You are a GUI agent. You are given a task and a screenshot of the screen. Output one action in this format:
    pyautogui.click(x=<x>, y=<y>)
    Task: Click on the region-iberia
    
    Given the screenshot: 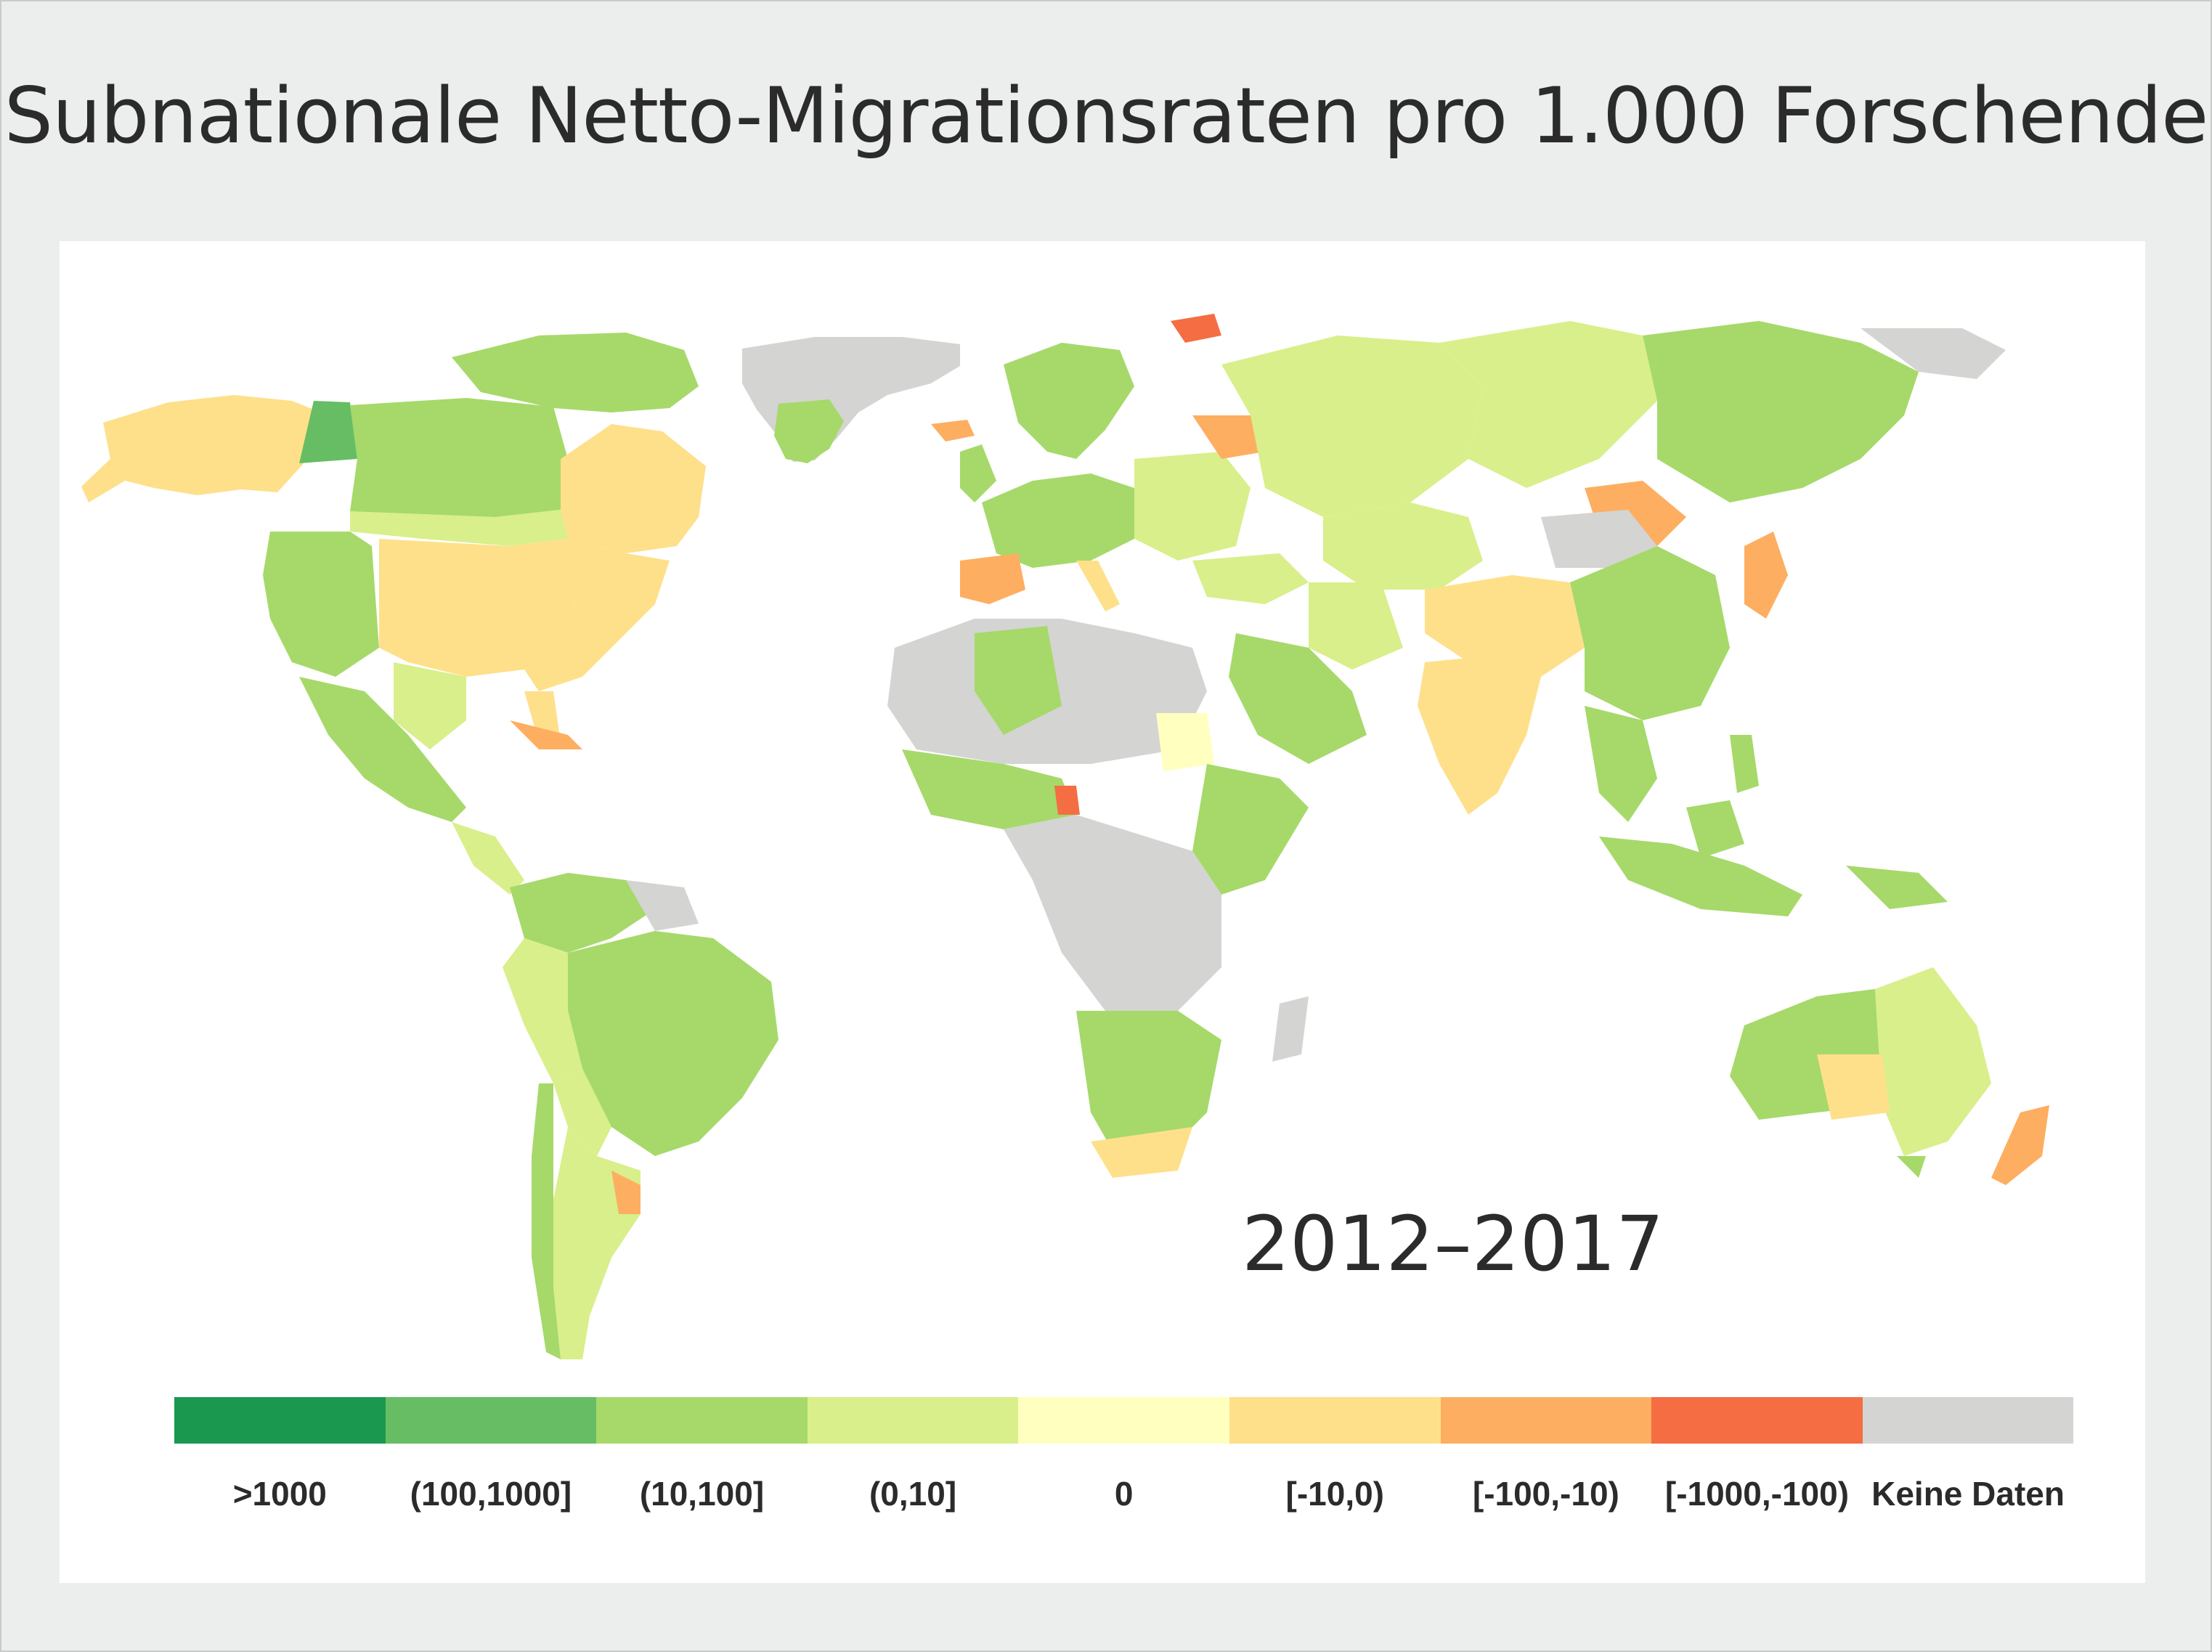 What is the action you would take?
    pyautogui.click(x=993, y=579)
    